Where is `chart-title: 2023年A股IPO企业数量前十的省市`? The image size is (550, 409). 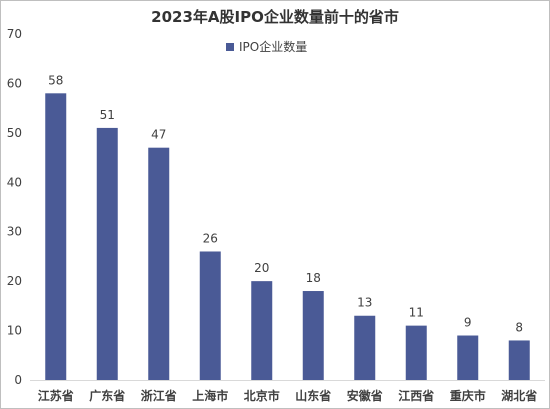 chart-title: 2023年A股IPO企业数量前十的省市 is located at coordinates (275, 17).